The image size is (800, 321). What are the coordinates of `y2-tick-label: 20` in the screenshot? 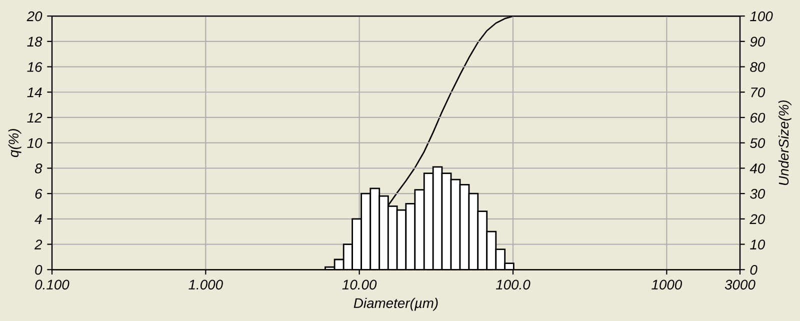 It's located at (758, 219).